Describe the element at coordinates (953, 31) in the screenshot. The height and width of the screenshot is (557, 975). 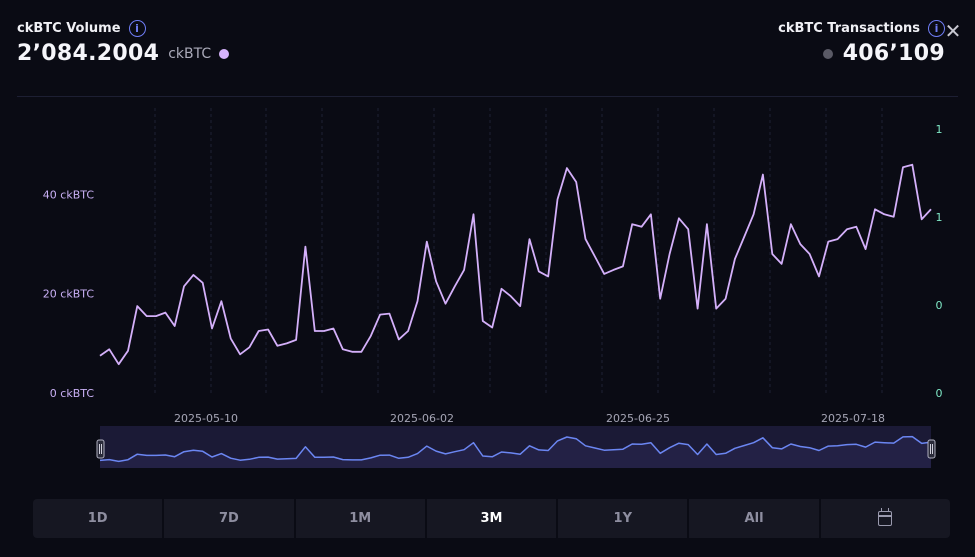
I see `close-icon: ✕` at that location.